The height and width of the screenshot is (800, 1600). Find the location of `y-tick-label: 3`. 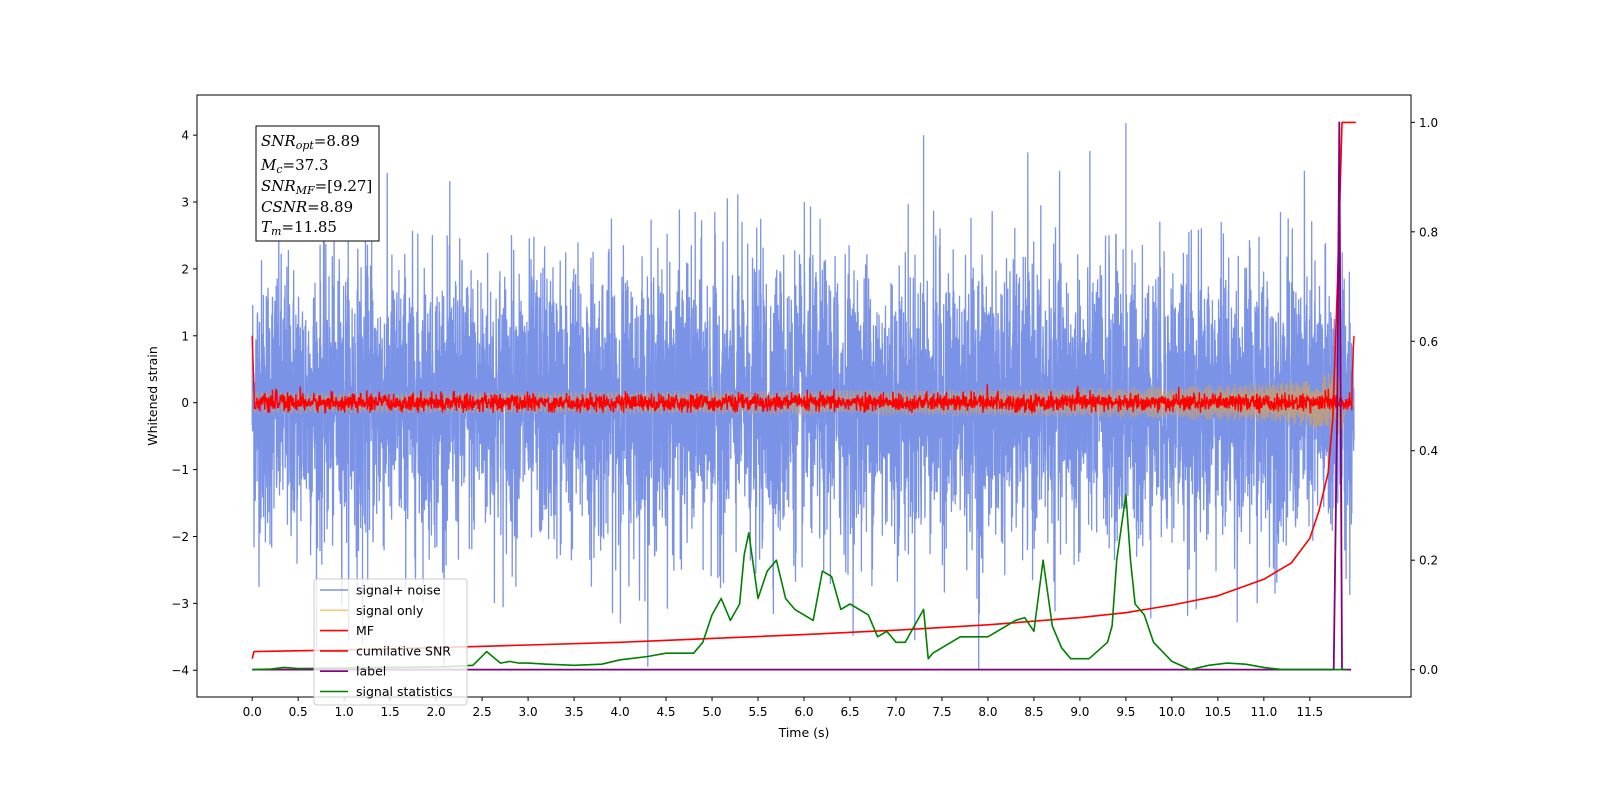

y-tick-label: 3 is located at coordinates (185, 203).